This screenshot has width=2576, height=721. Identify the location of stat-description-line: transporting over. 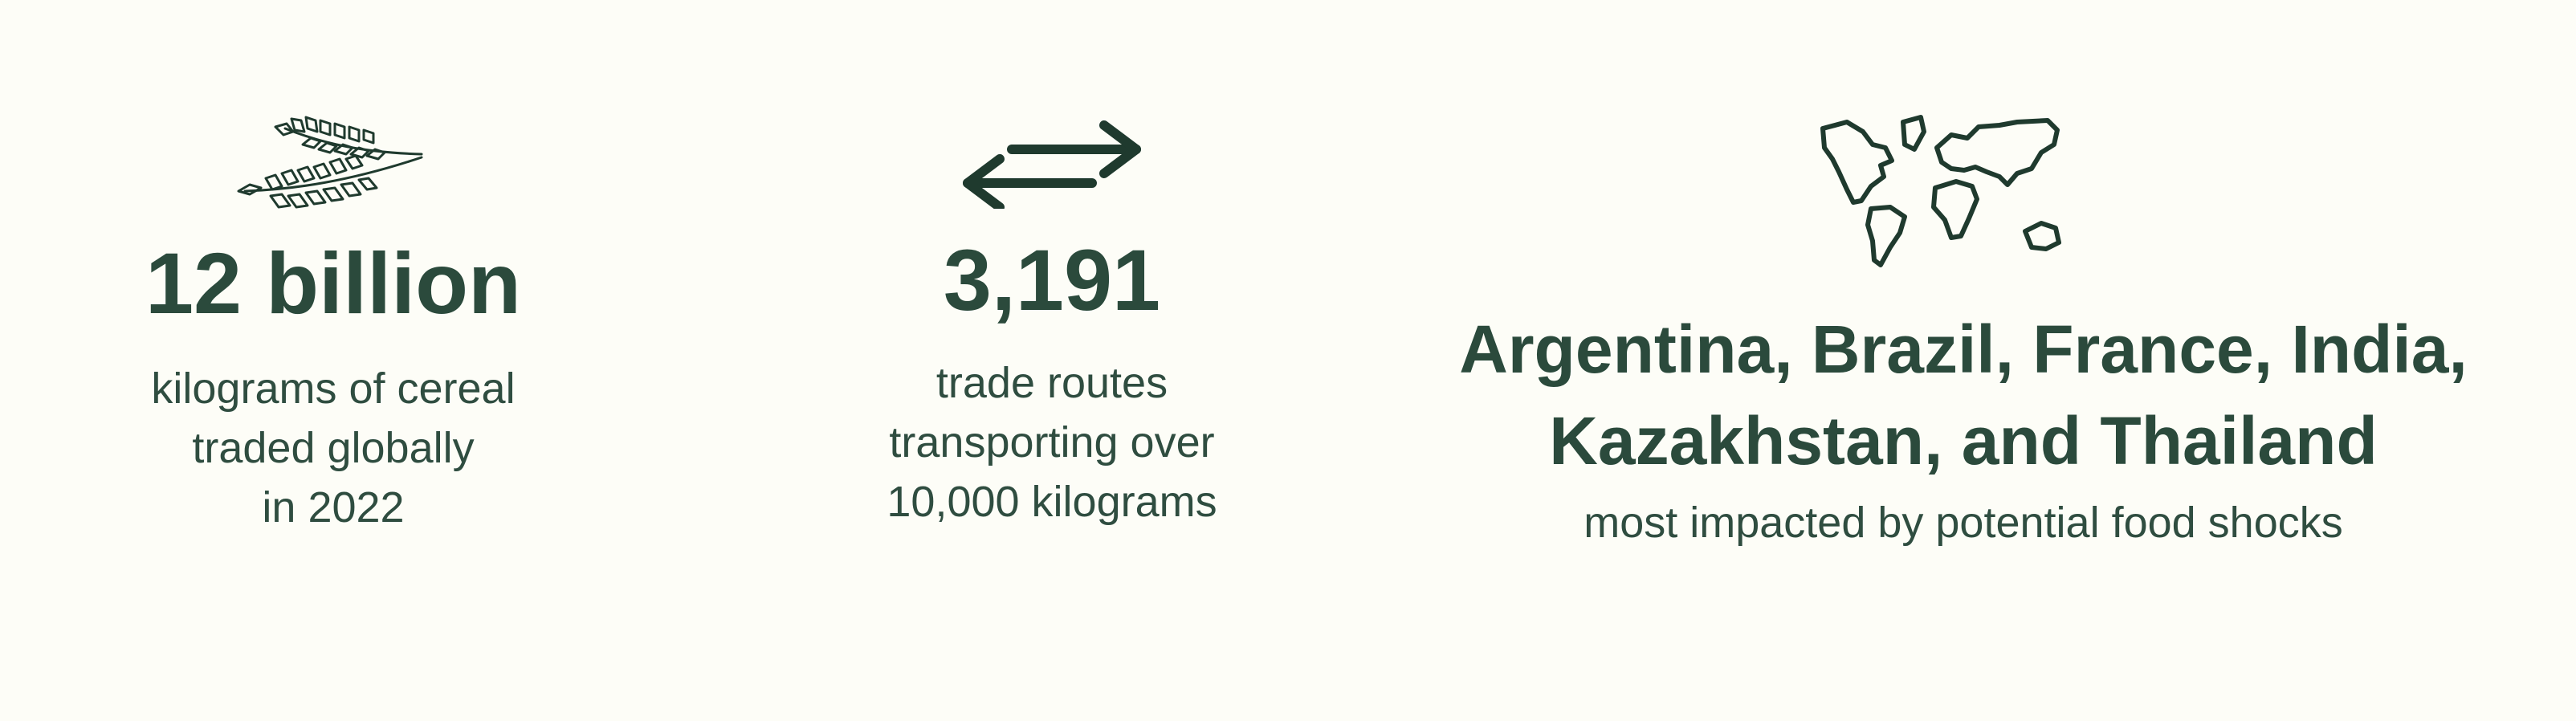
(1052, 442).